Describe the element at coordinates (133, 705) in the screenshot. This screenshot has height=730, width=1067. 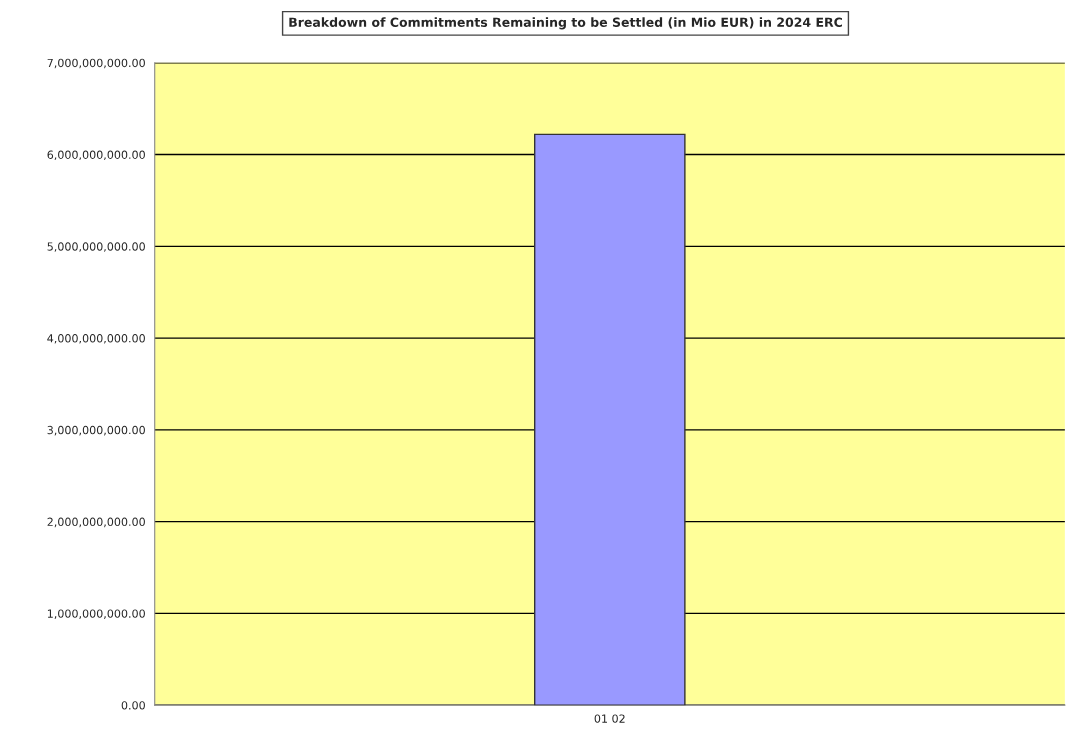
I see `y-tick-label: 0.00` at that location.